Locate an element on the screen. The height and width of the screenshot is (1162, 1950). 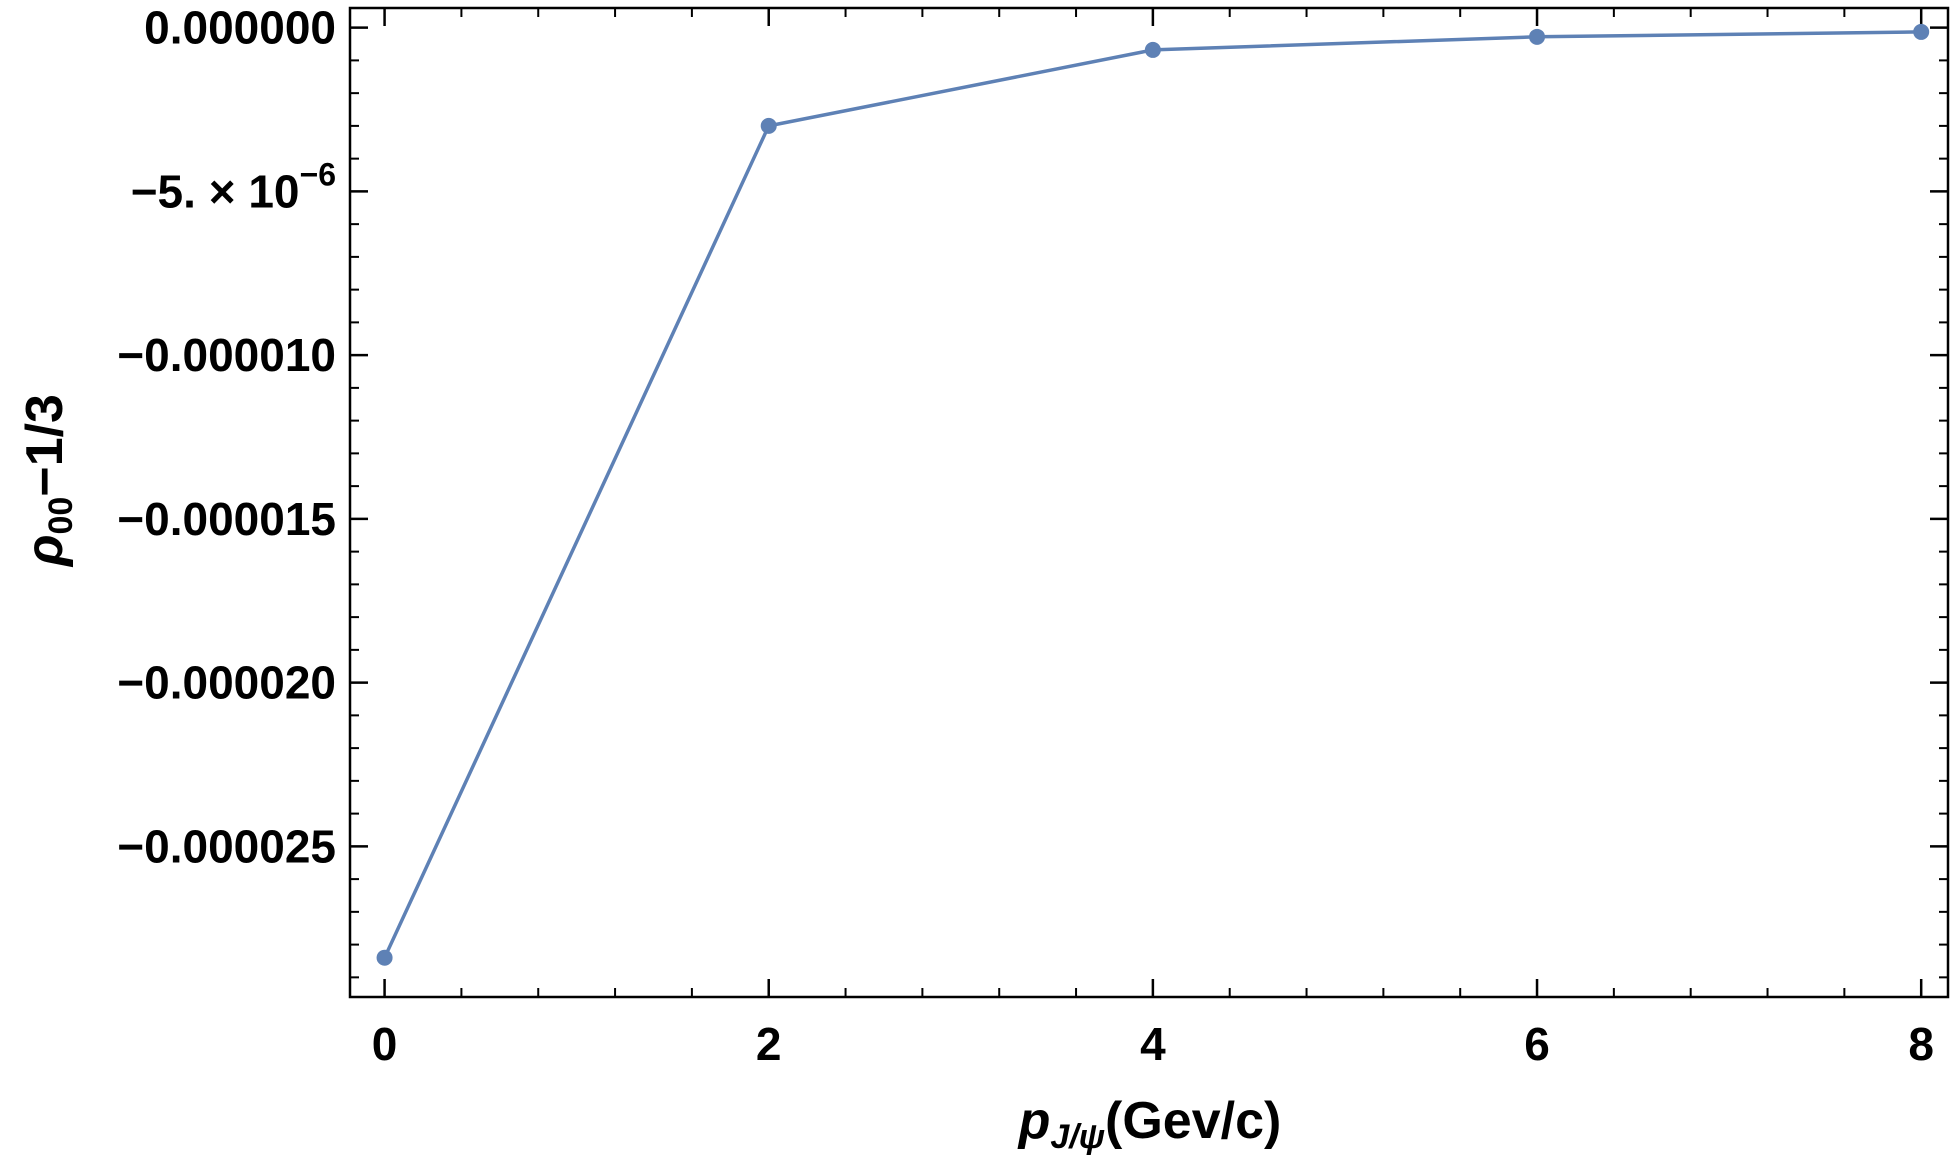
y-axis-label-subscript: 00 is located at coordinates (61, 516).